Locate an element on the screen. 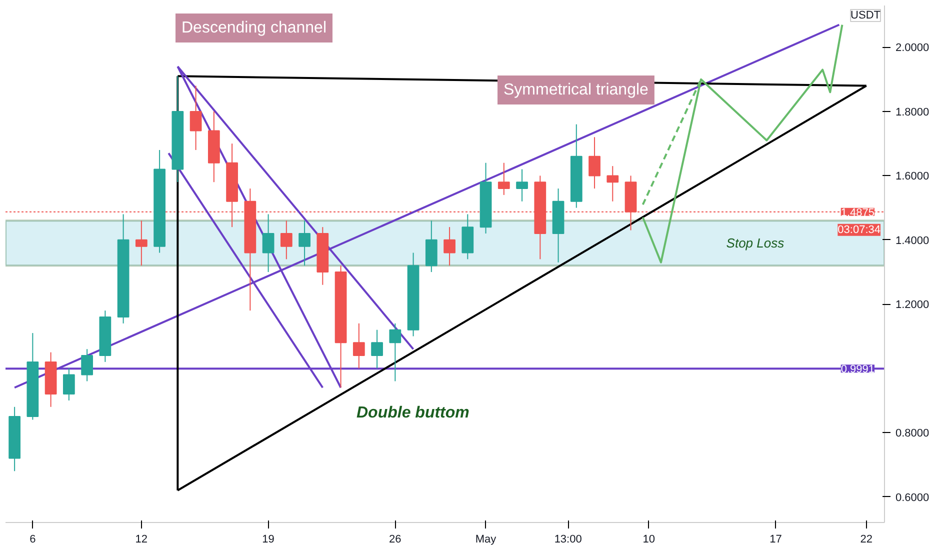 The height and width of the screenshot is (550, 932). x-tick-label: 6 is located at coordinates (33, 540).